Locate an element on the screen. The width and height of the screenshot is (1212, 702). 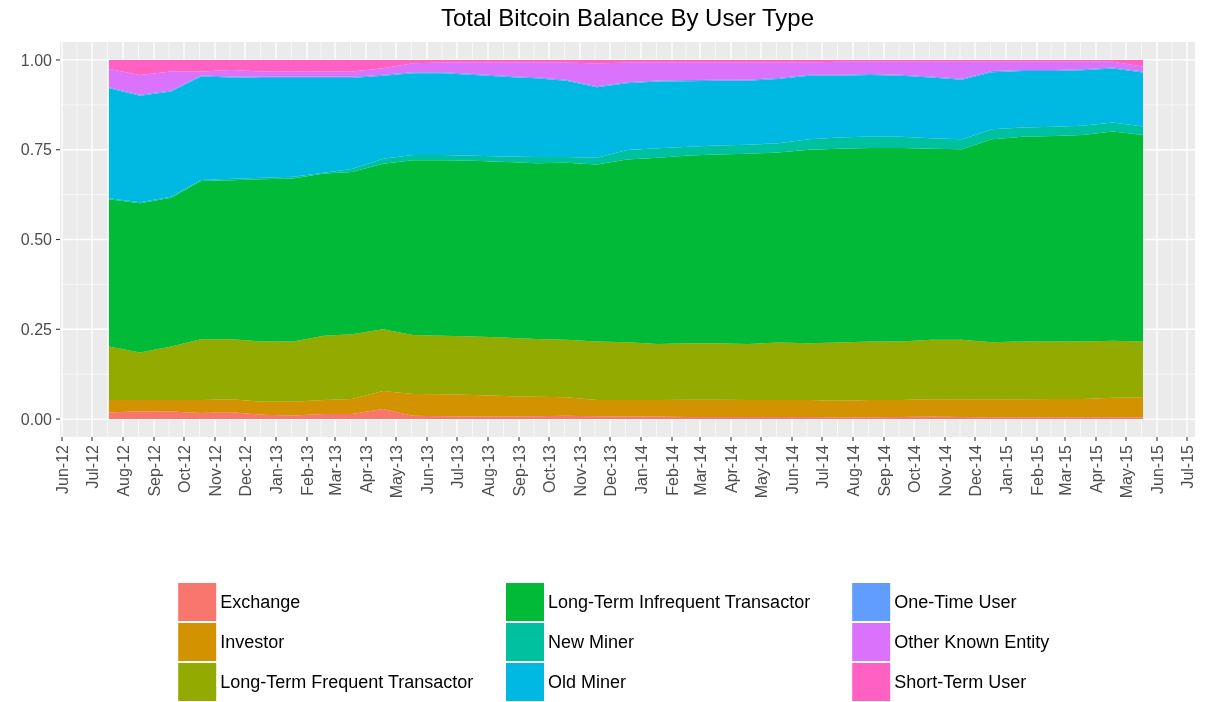
x-tick-label: Mar-14 is located at coordinates (700, 470).